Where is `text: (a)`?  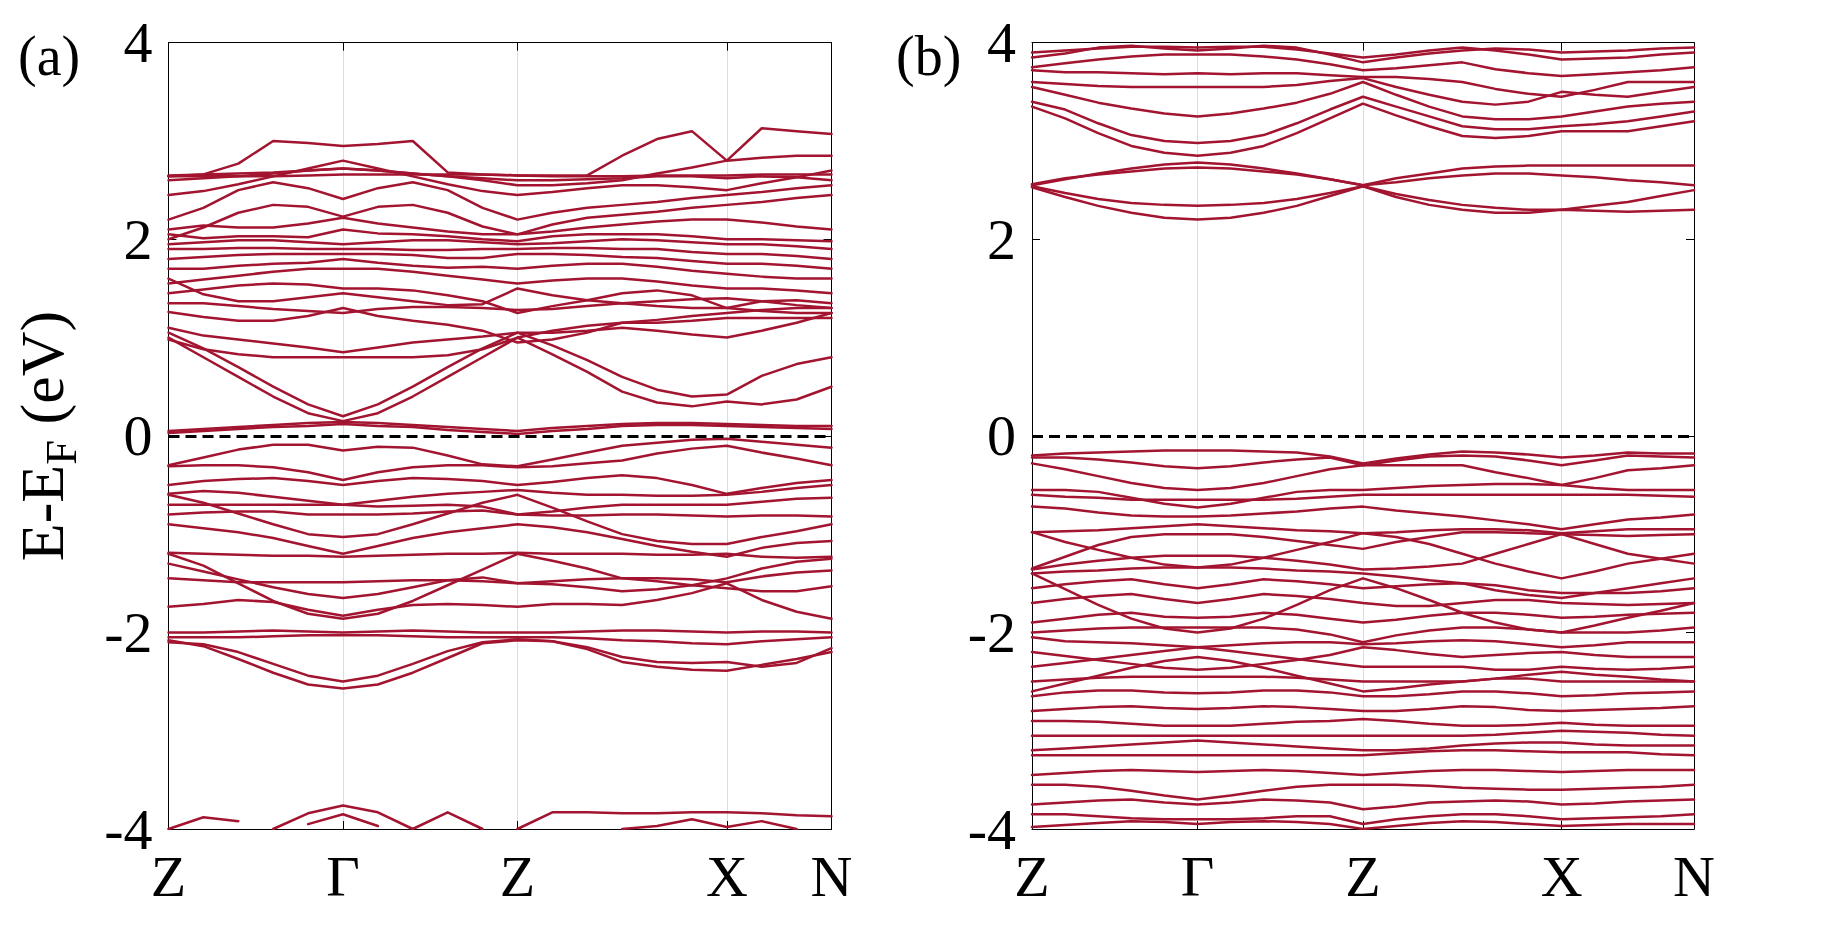
text: (a) is located at coordinates (49, 56).